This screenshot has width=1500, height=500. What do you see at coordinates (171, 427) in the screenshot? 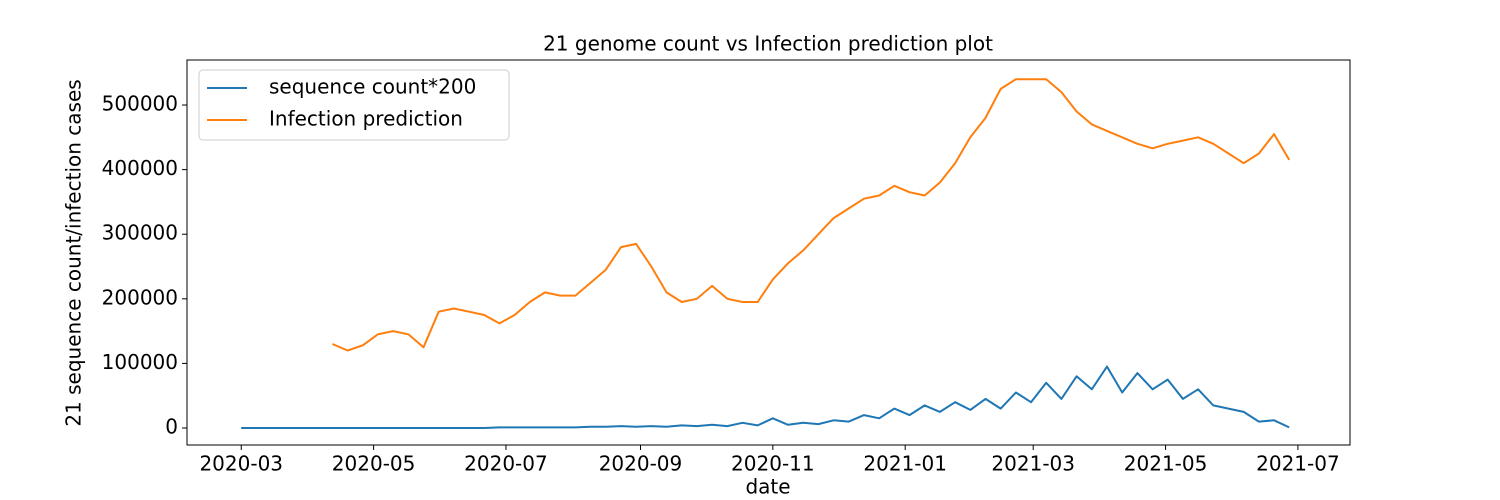
I see `y-tick-label: 0` at bounding box center [171, 427].